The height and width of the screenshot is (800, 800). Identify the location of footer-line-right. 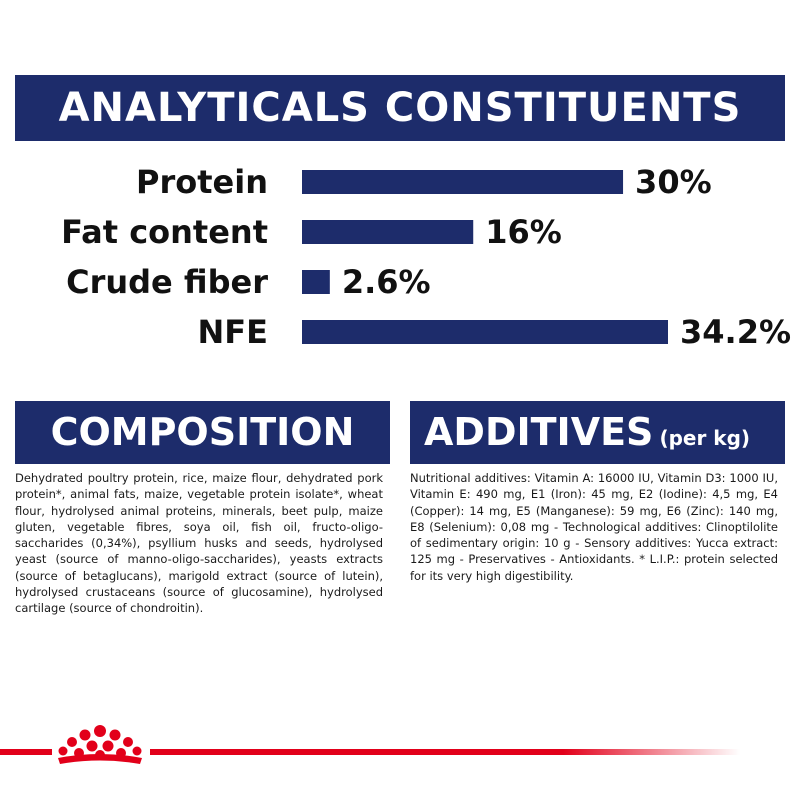
(445, 752).